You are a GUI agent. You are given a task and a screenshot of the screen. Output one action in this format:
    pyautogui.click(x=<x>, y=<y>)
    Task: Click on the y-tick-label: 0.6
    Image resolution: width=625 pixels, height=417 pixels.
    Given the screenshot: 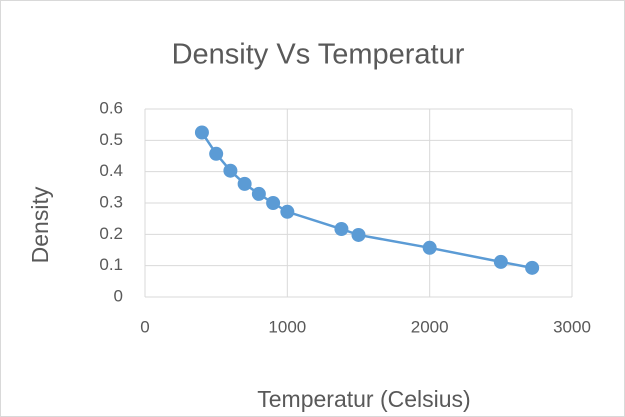 What is the action you would take?
    pyautogui.click(x=111, y=107)
    